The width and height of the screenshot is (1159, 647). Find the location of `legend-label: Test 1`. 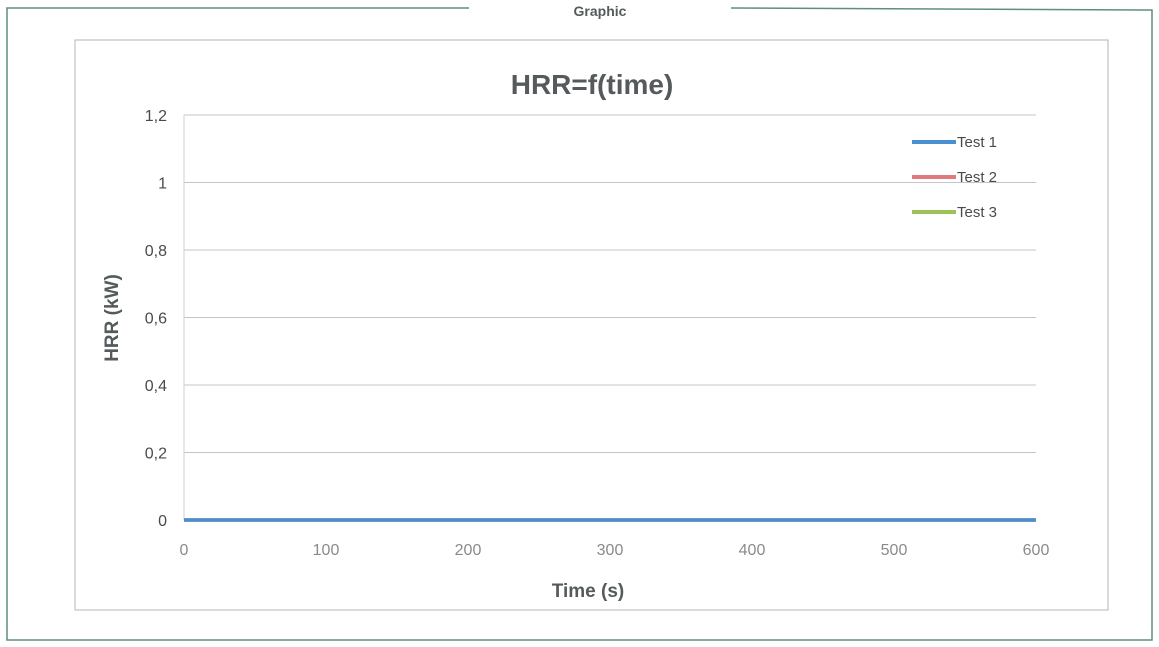

legend-label: Test 1 is located at coordinates (977, 142).